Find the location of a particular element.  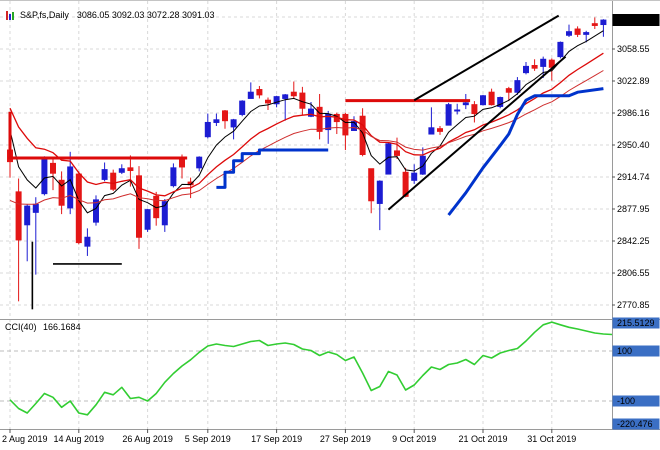

trend-channel is located at coordinates (477, 112).